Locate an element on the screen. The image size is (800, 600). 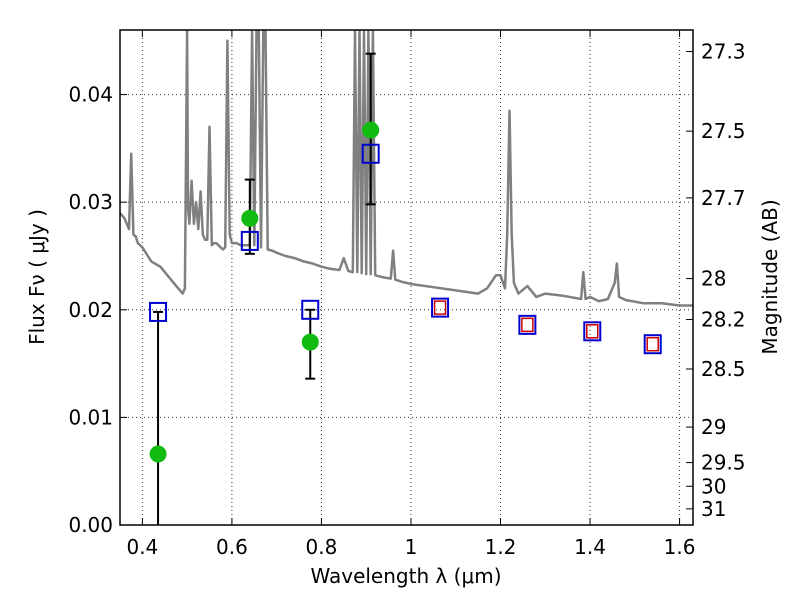
magnitude-tick-label: 29 is located at coordinates (713, 427).